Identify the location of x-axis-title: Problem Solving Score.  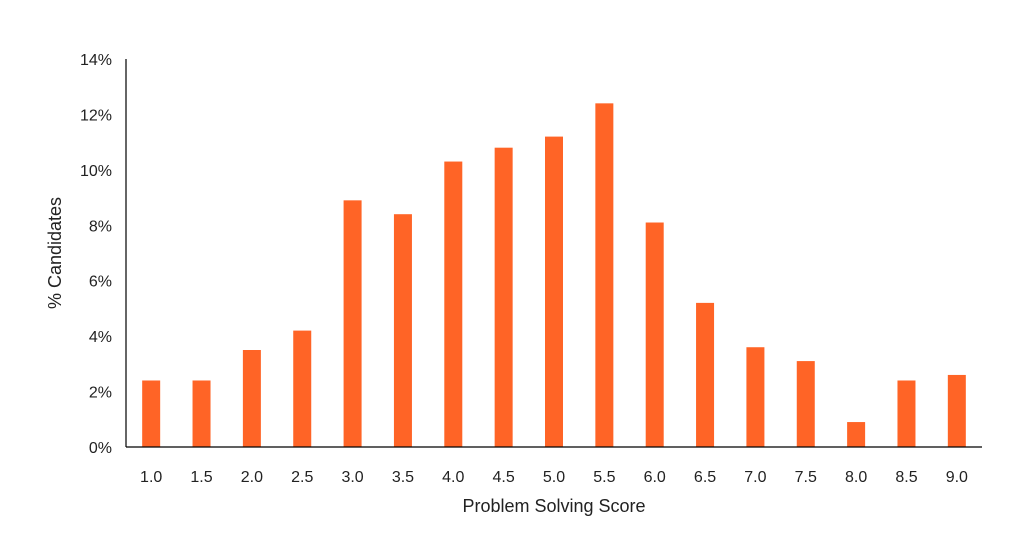
(553, 506).